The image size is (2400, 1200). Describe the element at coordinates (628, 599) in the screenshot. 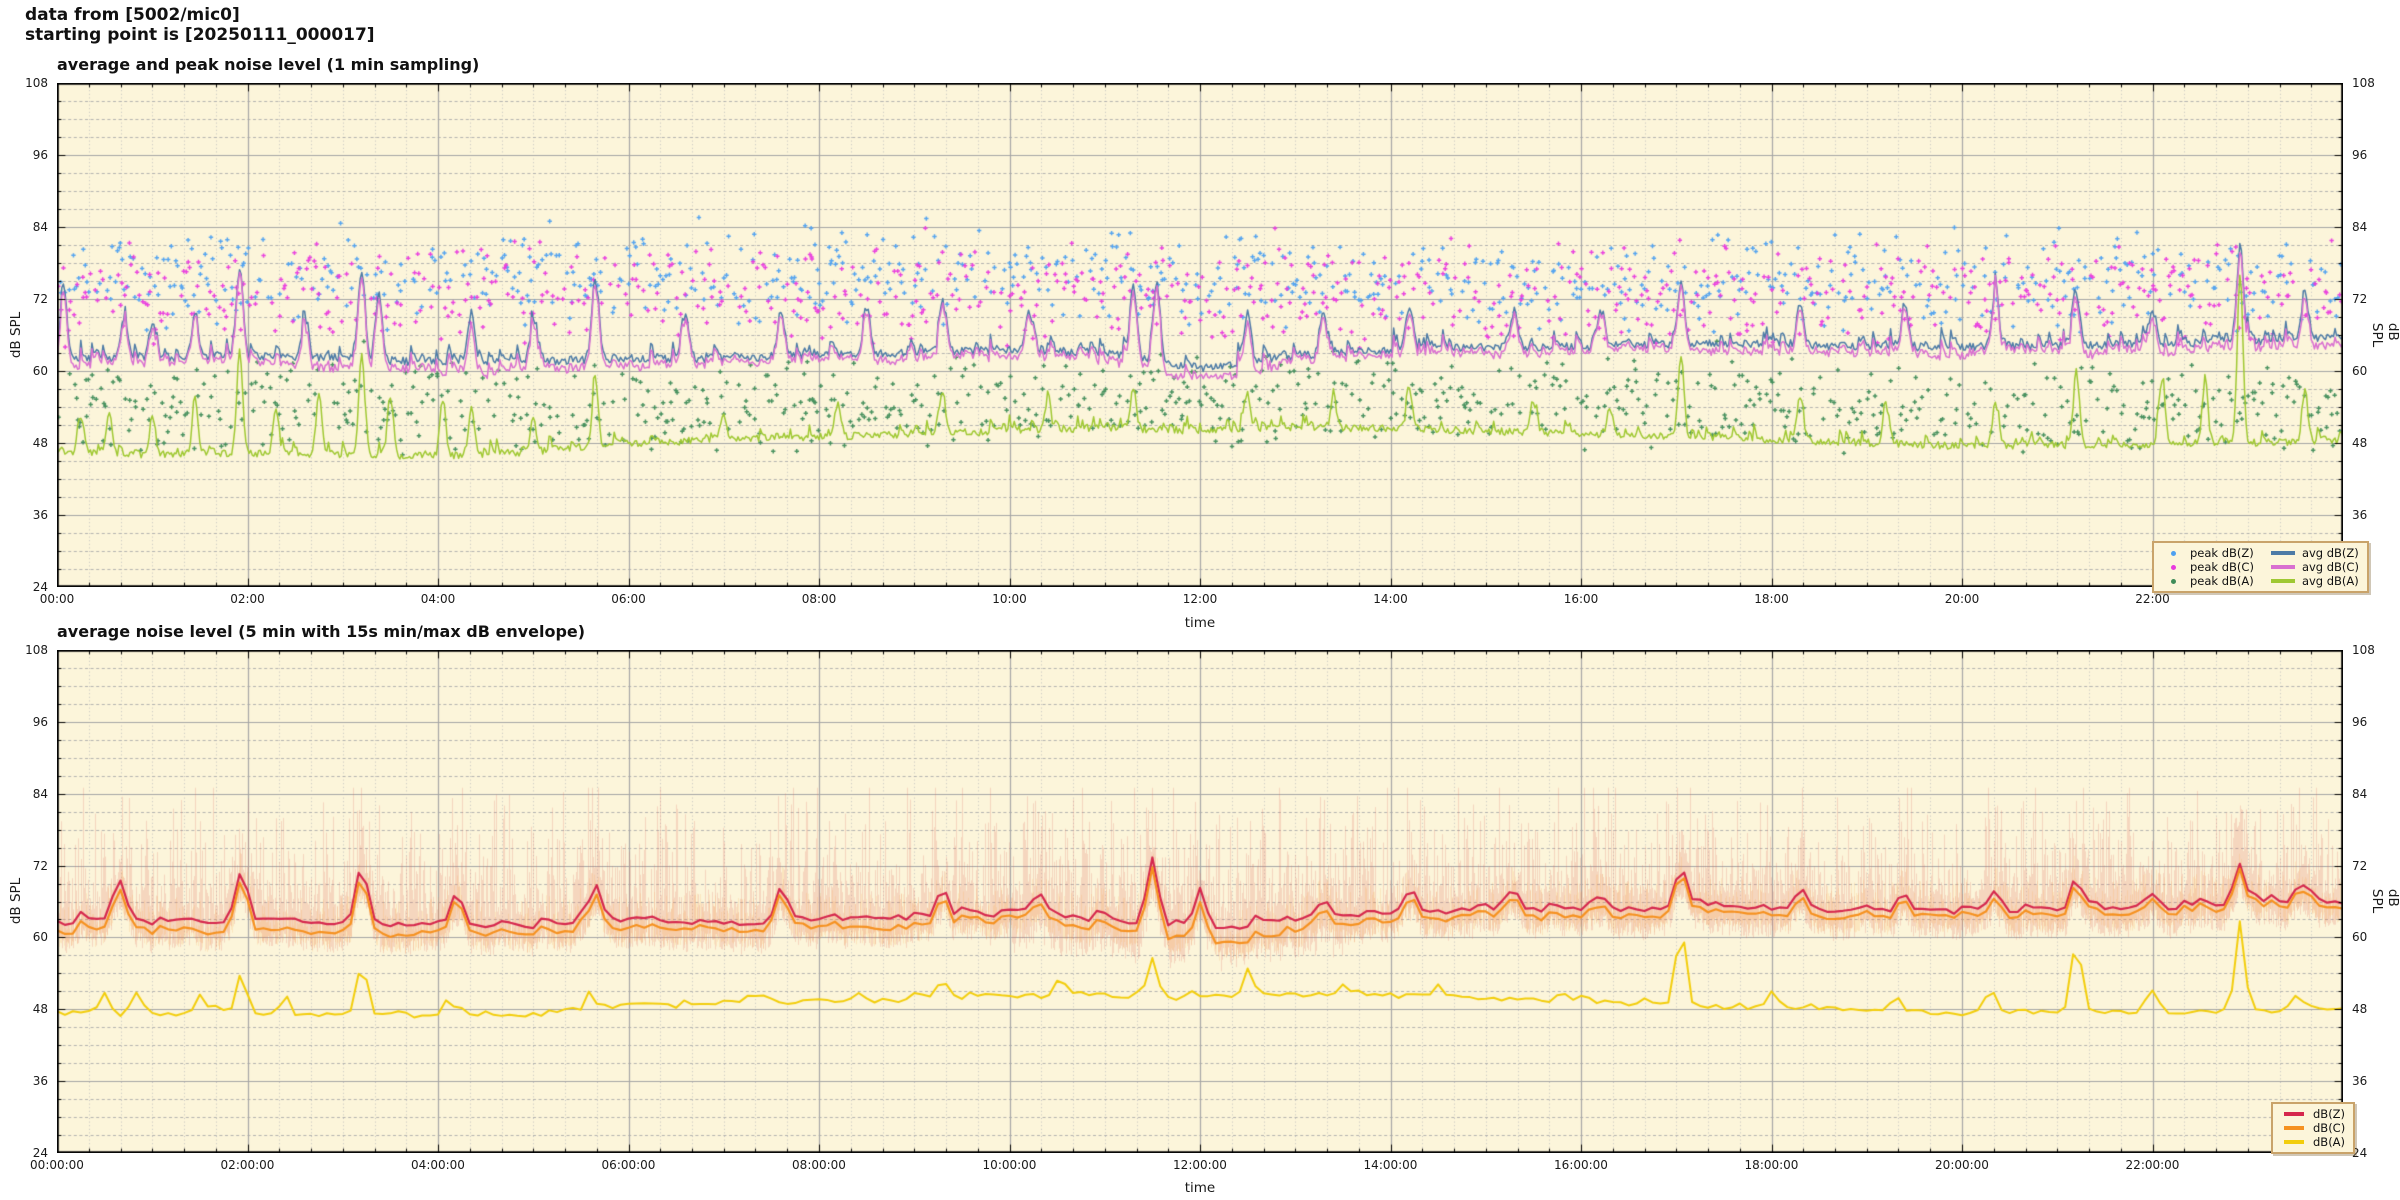

I see `x-tick-label: 06:00` at that location.